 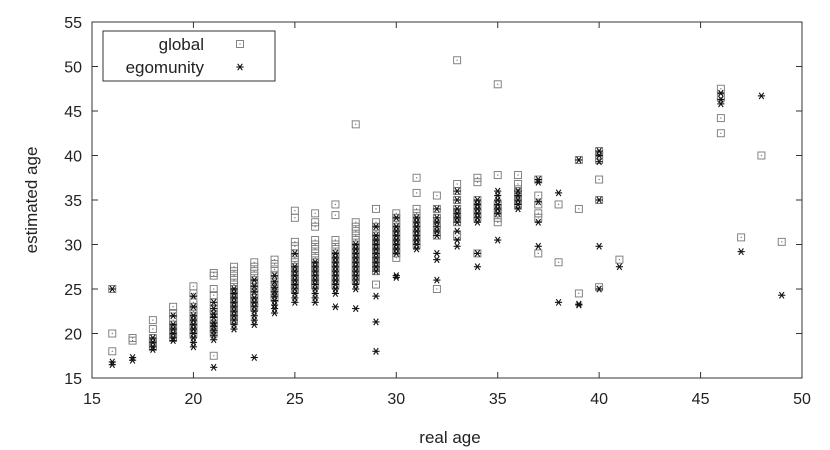 What do you see at coordinates (295, 399) in the screenshot?
I see `x-tick-label: 25` at bounding box center [295, 399].